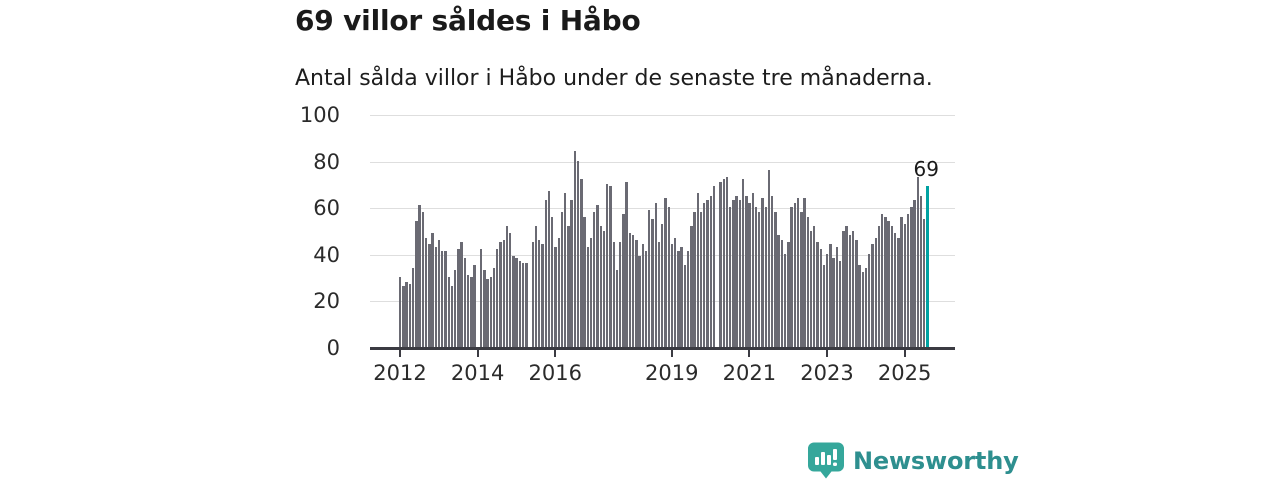 The image size is (1280, 480). What do you see at coordinates (319, 115) in the screenshot?
I see `y-axis-tick-label: 100` at bounding box center [319, 115].